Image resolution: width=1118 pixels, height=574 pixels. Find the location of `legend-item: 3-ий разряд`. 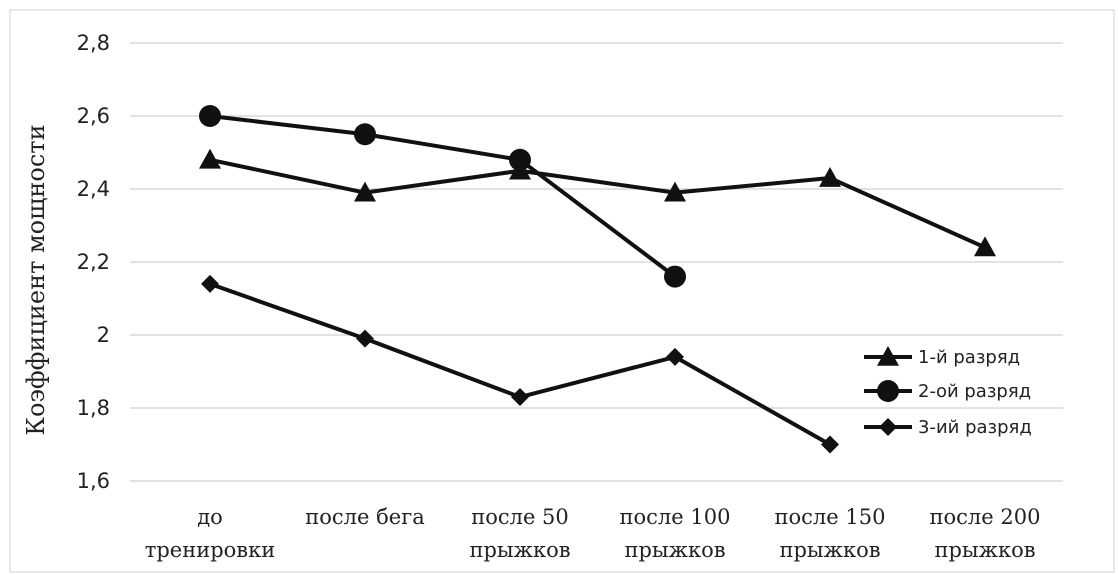

legend-item: 3-ий разряд is located at coordinates (948, 427).